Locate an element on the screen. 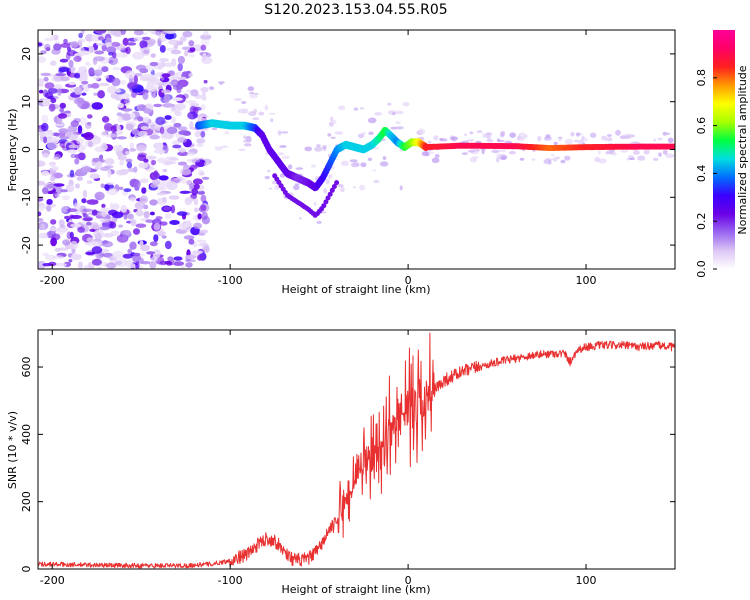 The width and height of the screenshot is (750, 600). colorbar-tick-label: 0.4 is located at coordinates (701, 174).